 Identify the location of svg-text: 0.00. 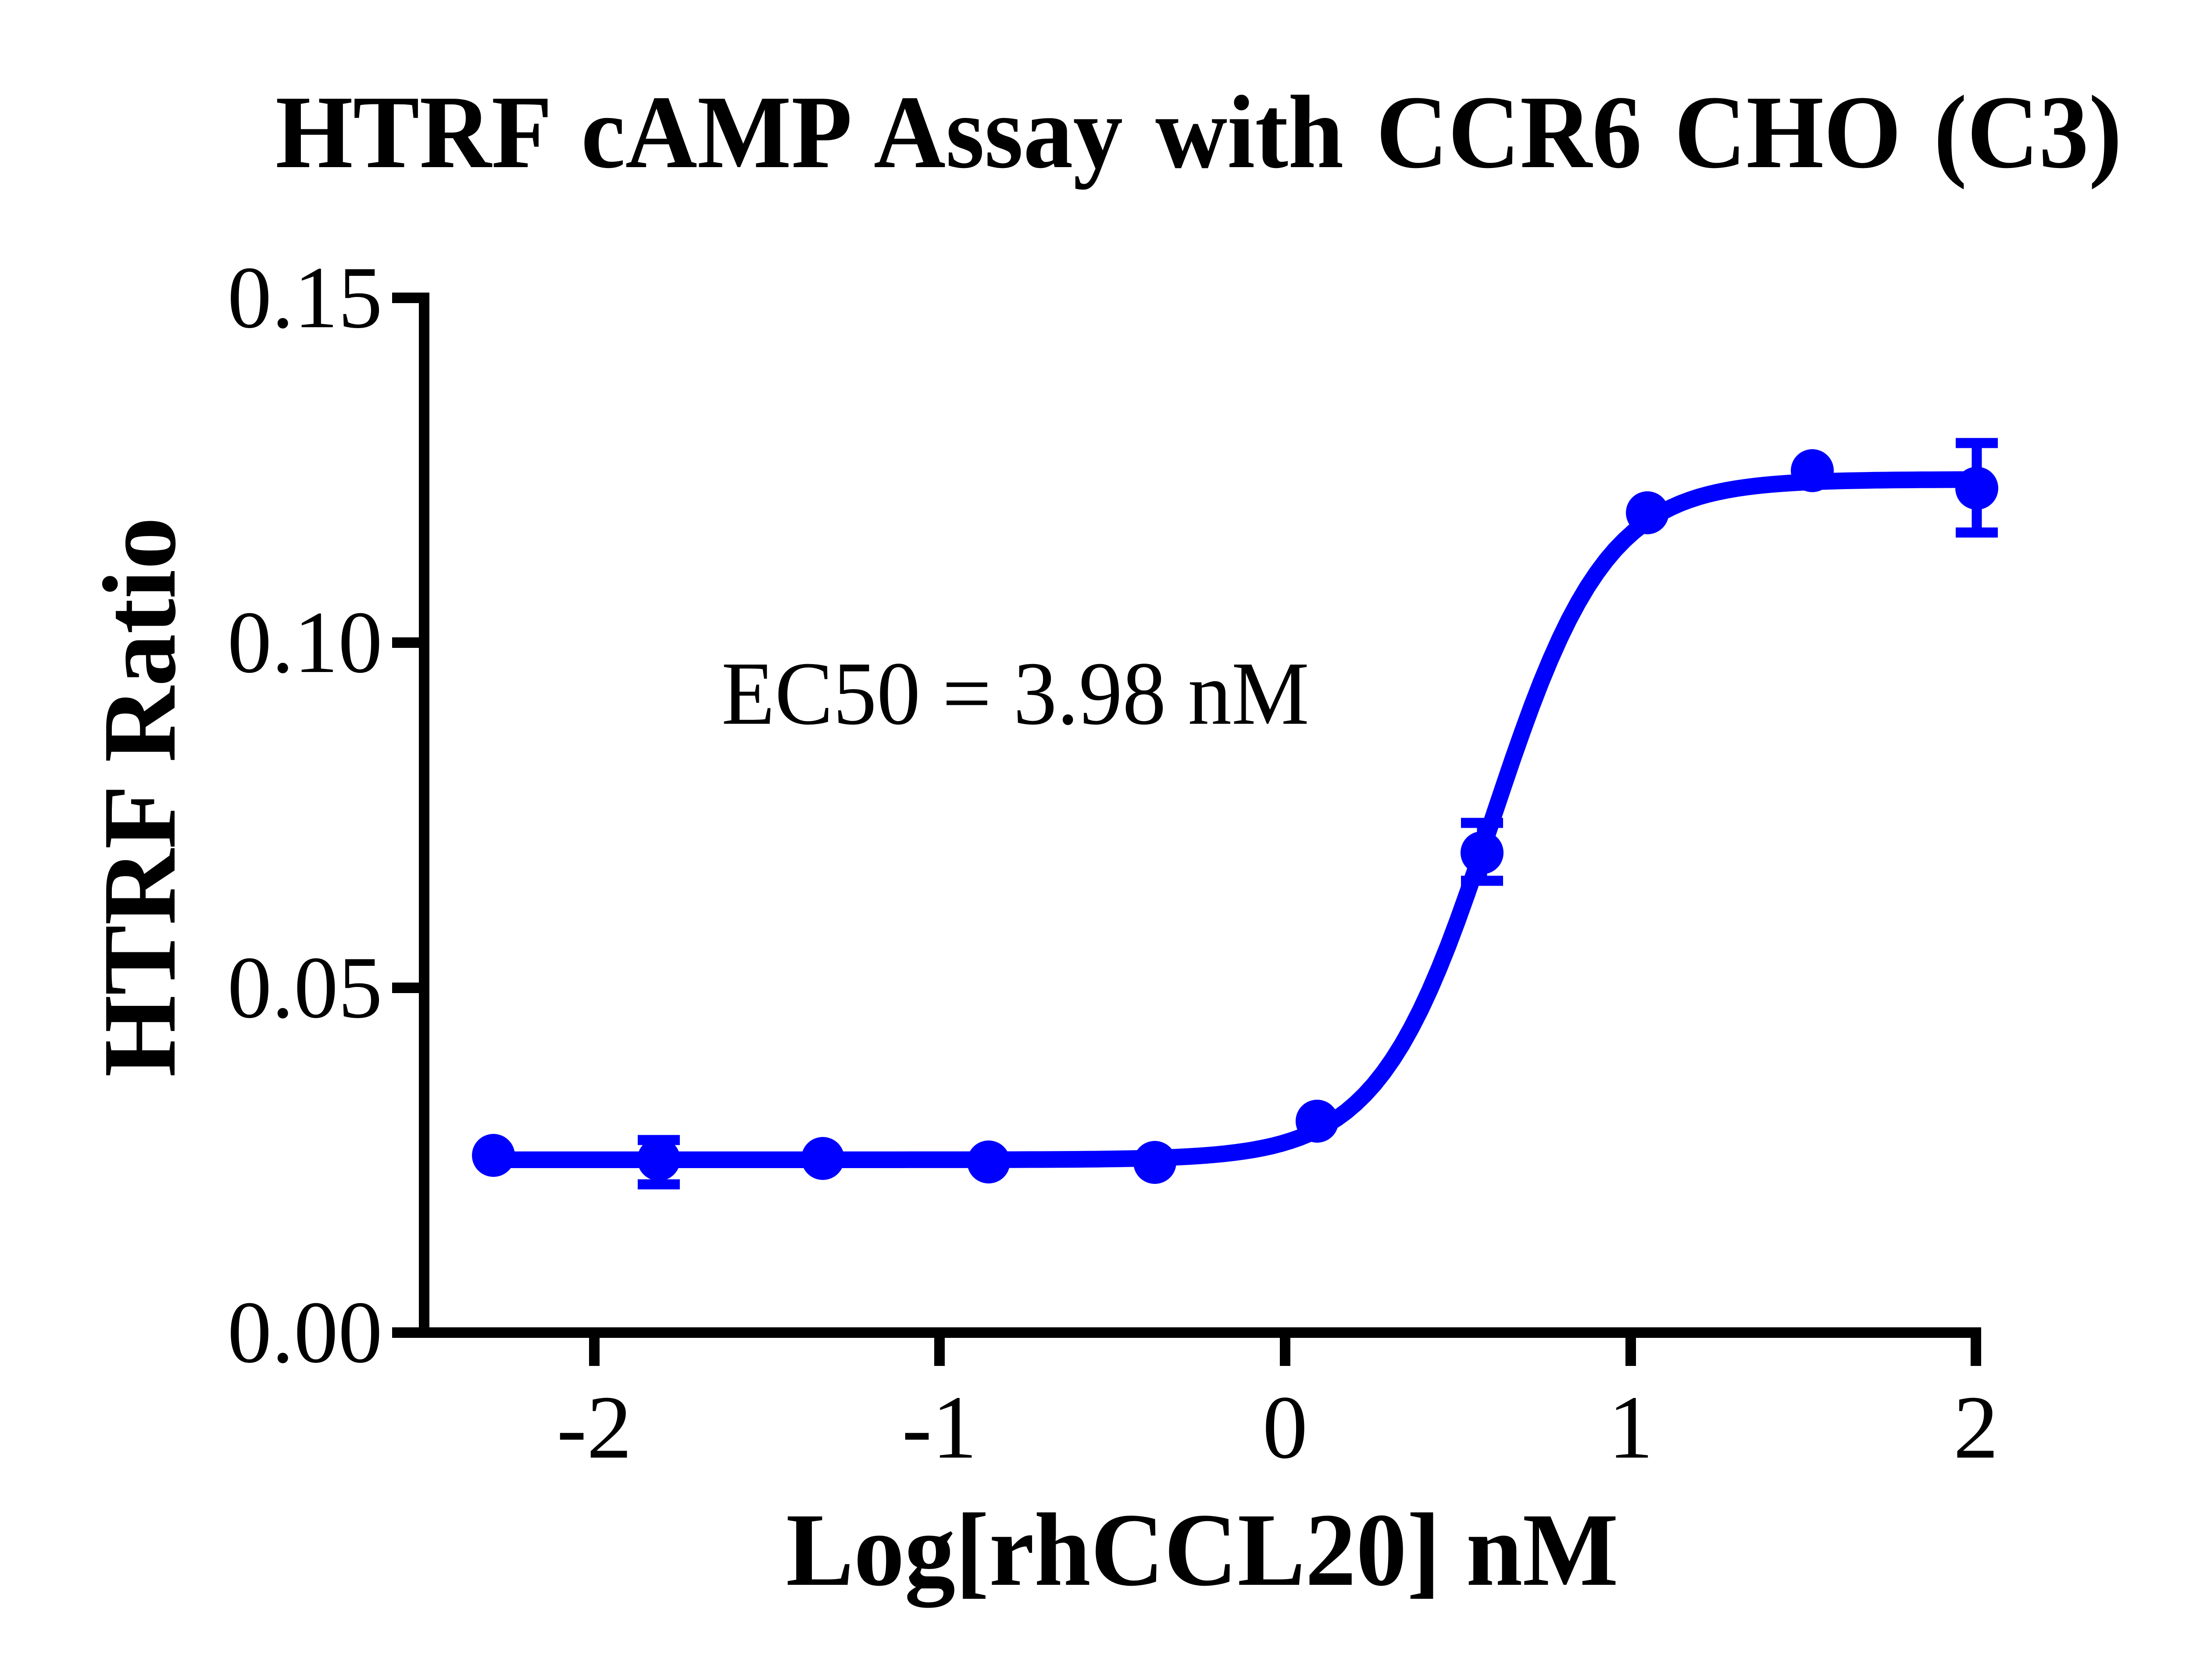
(305, 1332).